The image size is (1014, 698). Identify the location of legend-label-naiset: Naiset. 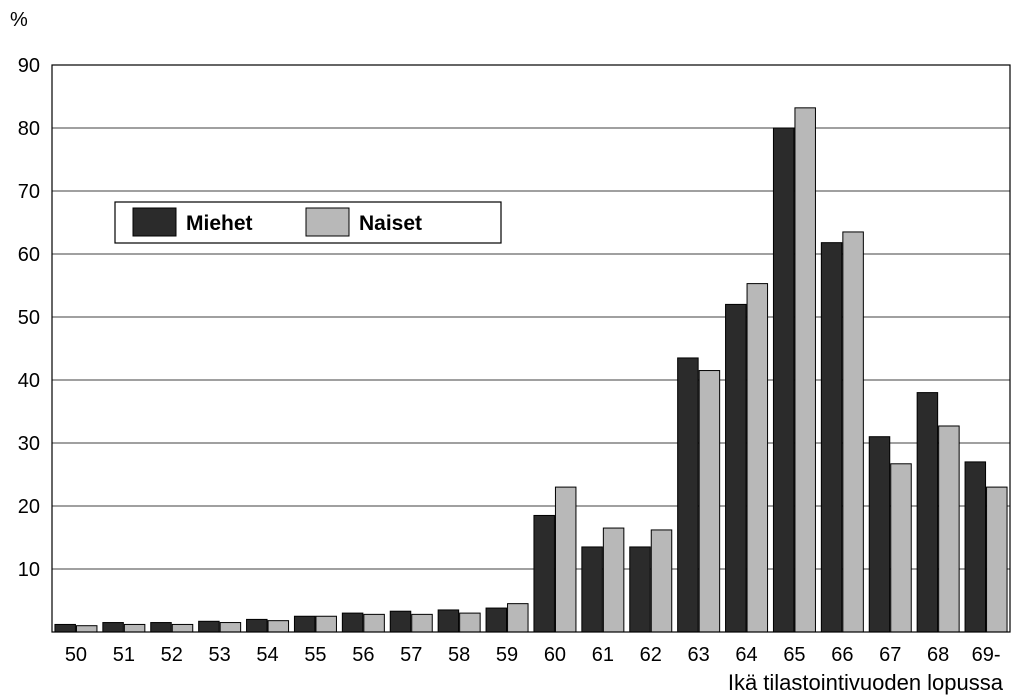
(390, 223).